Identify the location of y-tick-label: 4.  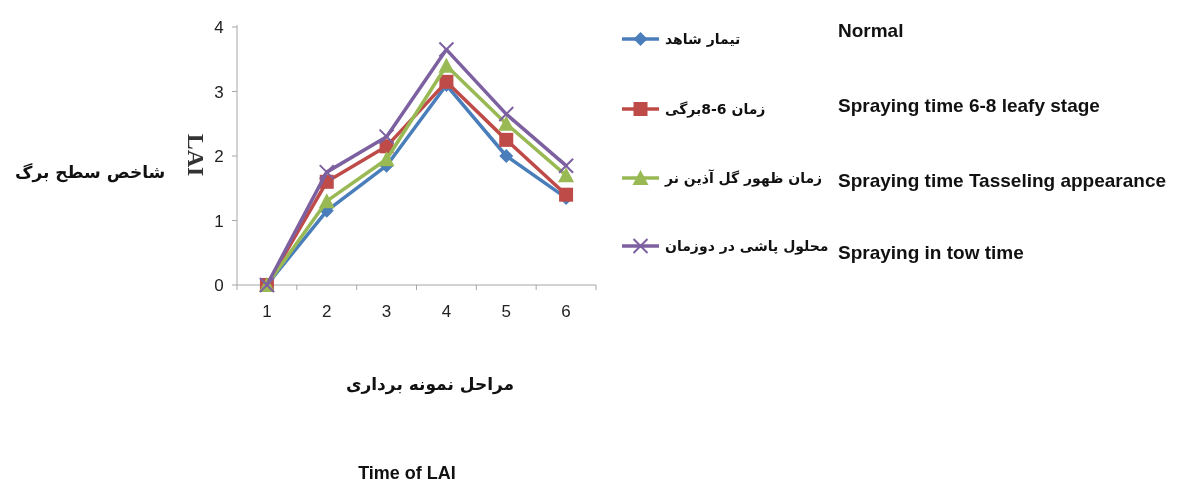
(219, 27).